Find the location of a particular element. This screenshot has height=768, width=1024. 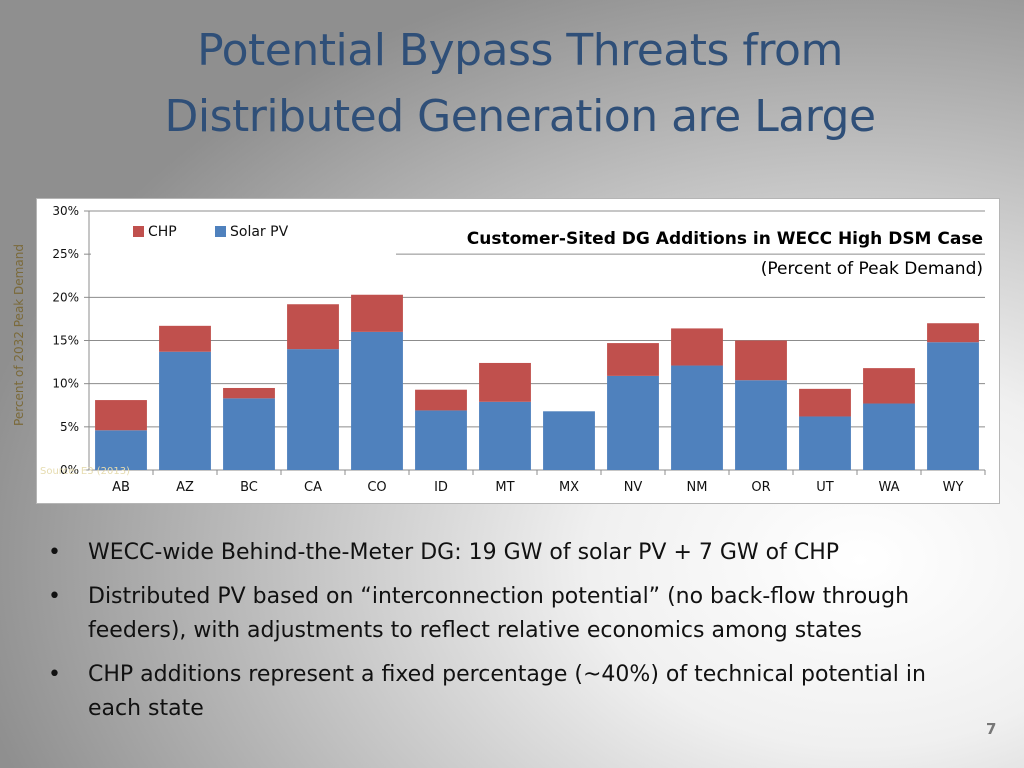

y-tick-label: 10% is located at coordinates (65, 384).